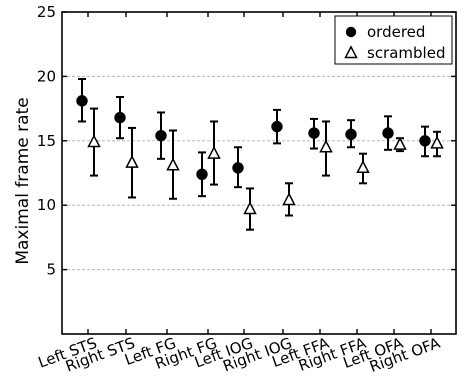 The image size is (466, 379). Describe the element at coordinates (351, 52) in the screenshot. I see `legend-marker-scrambled` at that location.